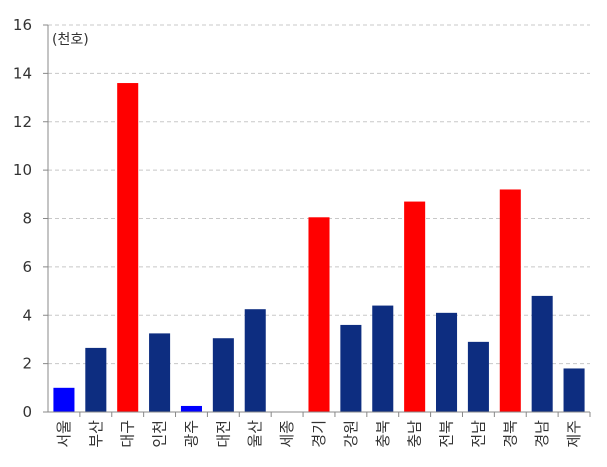  I want to click on y-tick-label: 10, so click(22, 170).